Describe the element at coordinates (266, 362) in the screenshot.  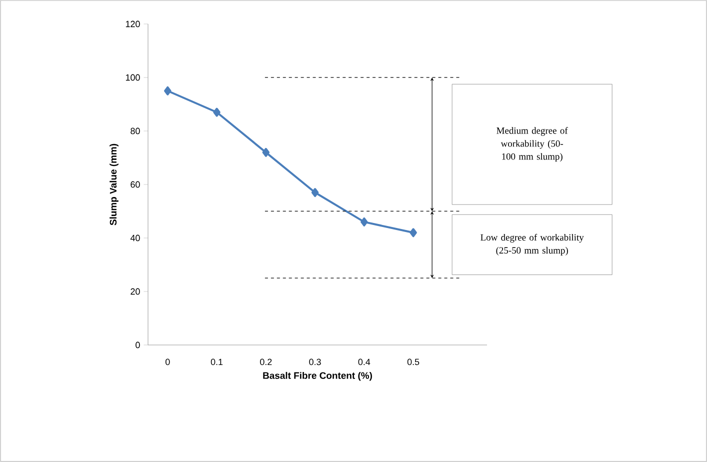
I see `x-tick-label: 0.2` at that location.